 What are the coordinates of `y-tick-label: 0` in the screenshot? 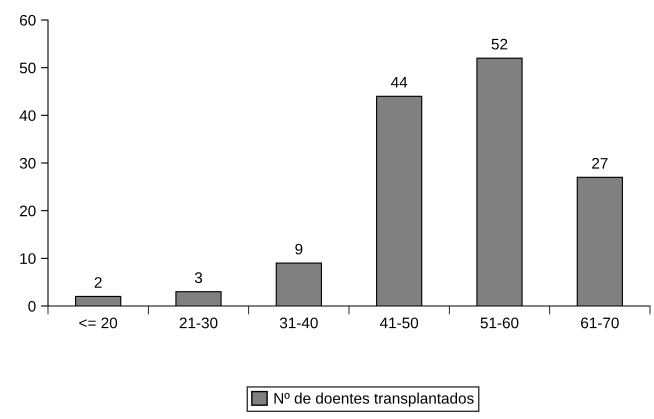 It's located at (32, 306).